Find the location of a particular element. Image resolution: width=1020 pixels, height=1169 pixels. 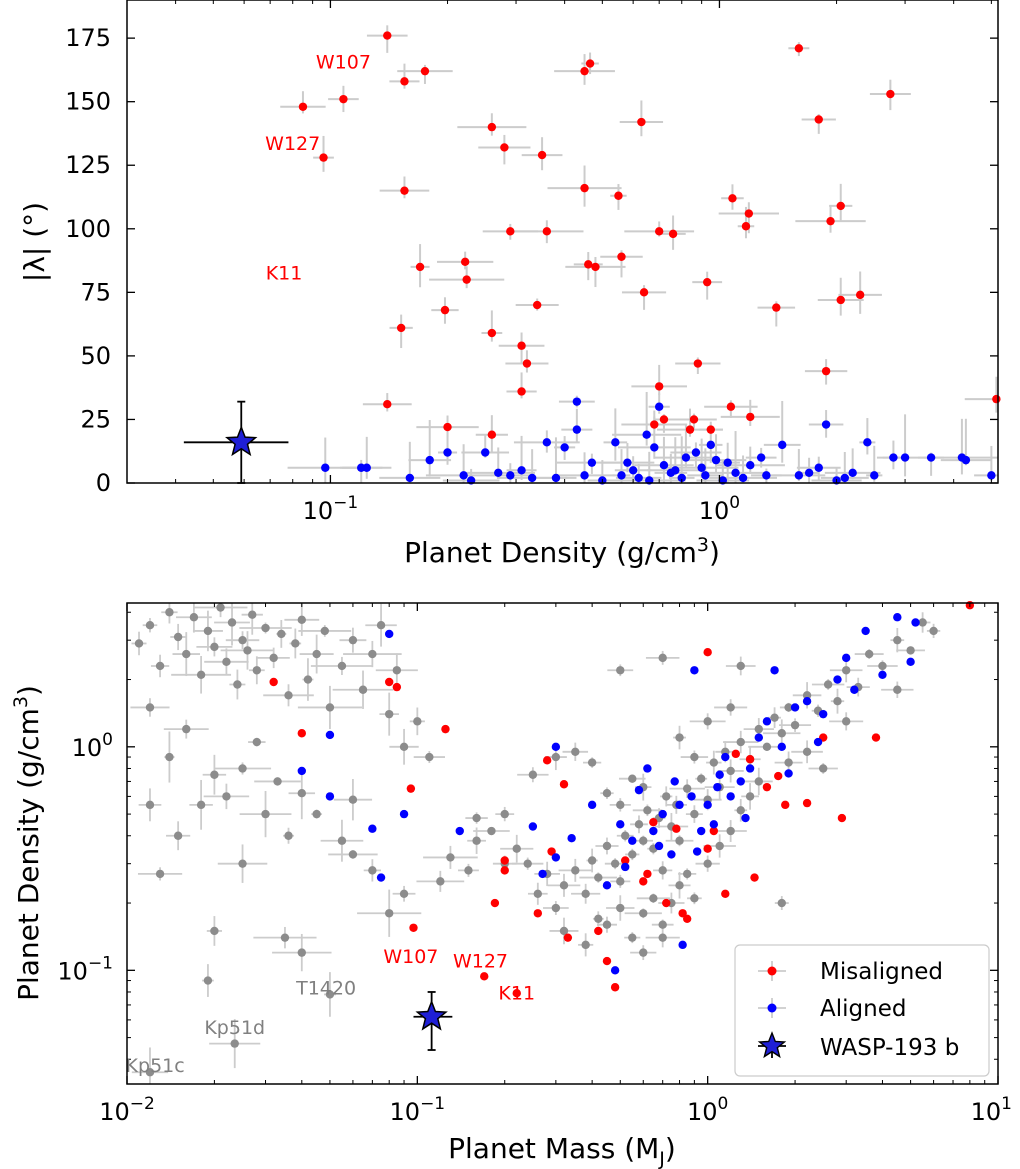

top-ytick-label-3: 75 is located at coordinates (95, 292).